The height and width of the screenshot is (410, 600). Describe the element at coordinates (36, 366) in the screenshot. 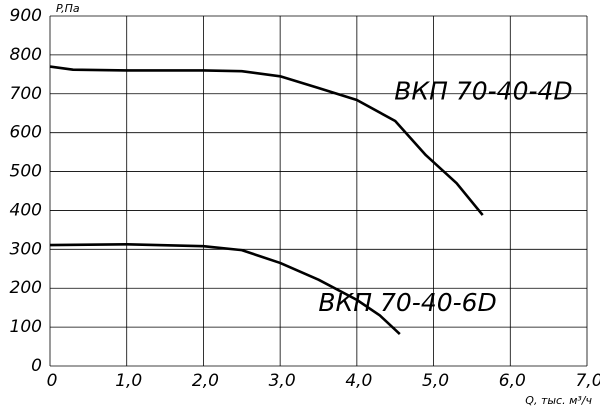

I see `y-tick-label: 0` at that location.